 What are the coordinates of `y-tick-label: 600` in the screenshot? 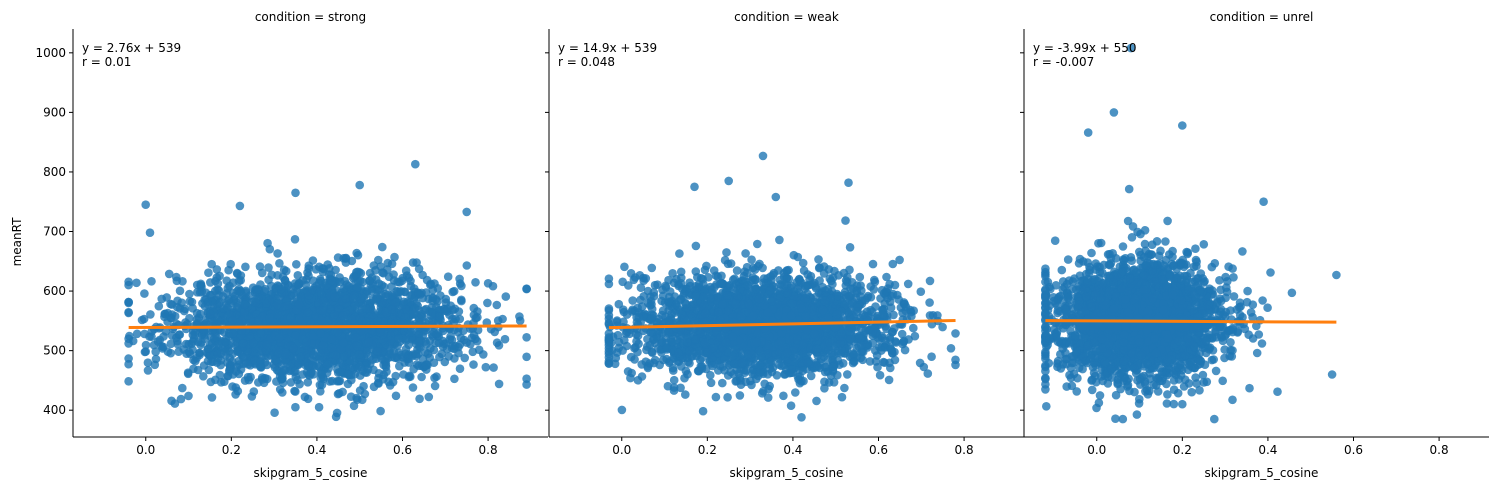 It's located at (54, 291).